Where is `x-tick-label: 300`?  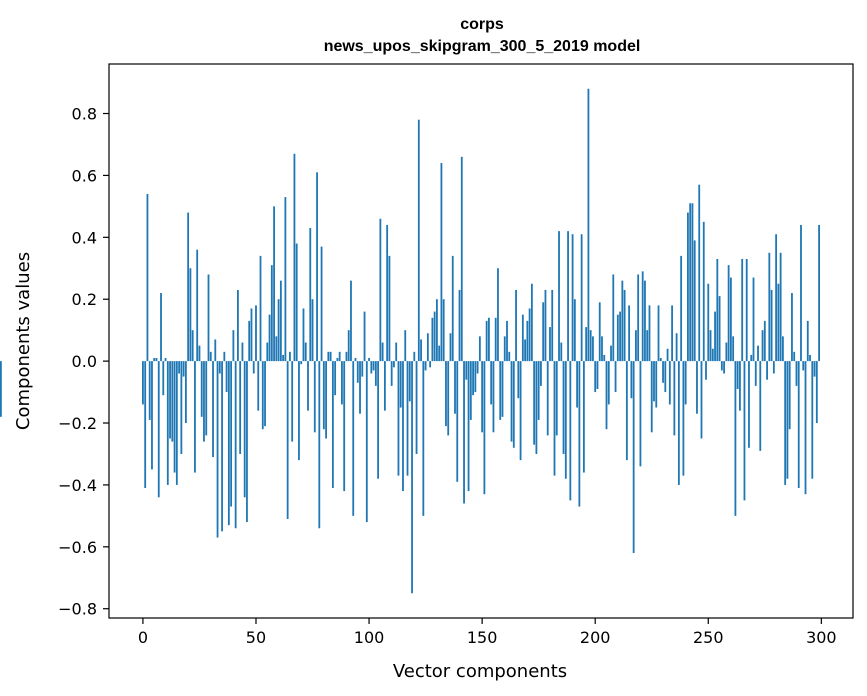 x-tick-label: 300 is located at coordinates (821, 637).